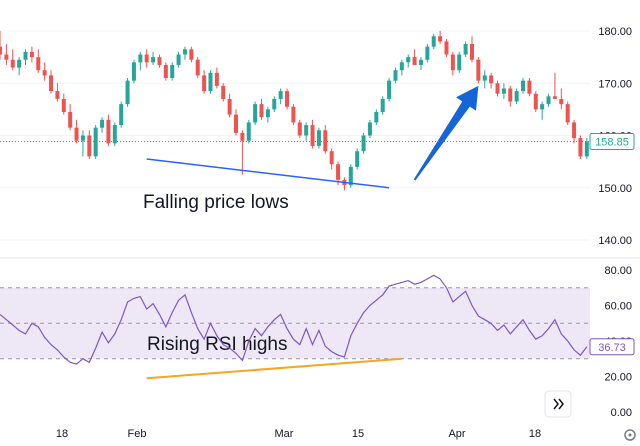  I want to click on price-annotation: Falling price lows, so click(216, 202).